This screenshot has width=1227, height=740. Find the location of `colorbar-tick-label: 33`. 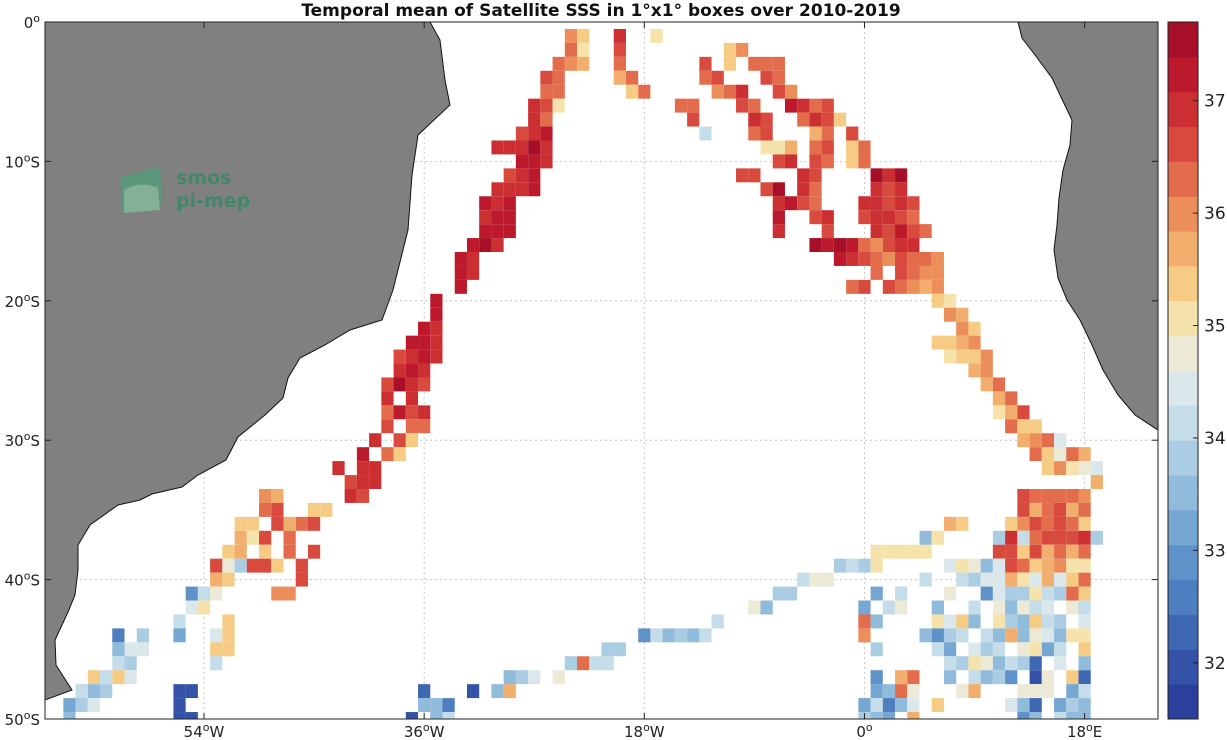

colorbar-tick-label: 33 is located at coordinates (1215, 551).